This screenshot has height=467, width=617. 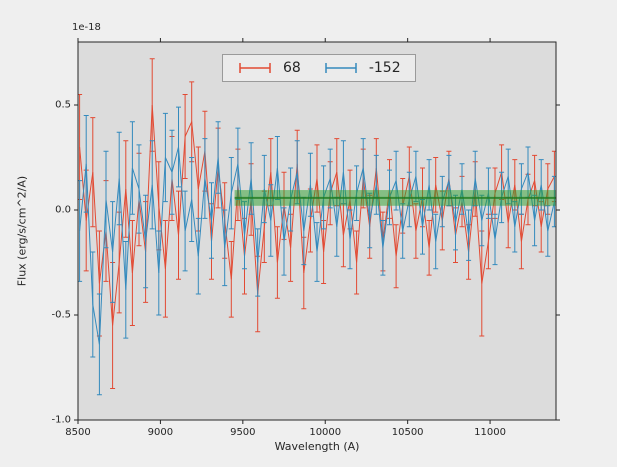 I want to click on legend-entry-blue: -152, so click(x=362, y=68).